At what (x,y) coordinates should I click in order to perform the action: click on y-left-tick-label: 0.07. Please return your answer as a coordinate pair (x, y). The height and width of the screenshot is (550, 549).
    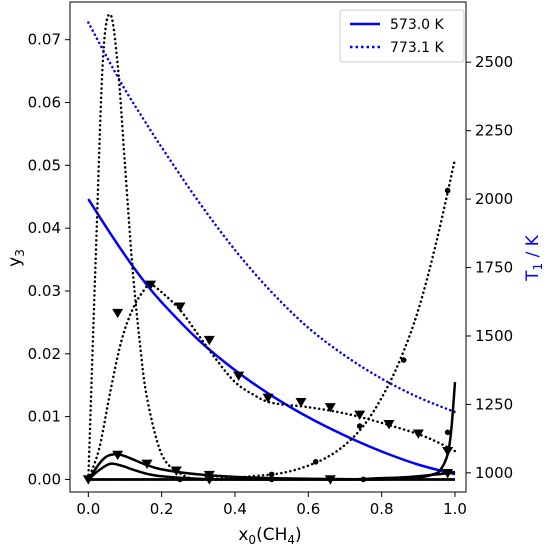
    Looking at the image, I should click on (44, 40).